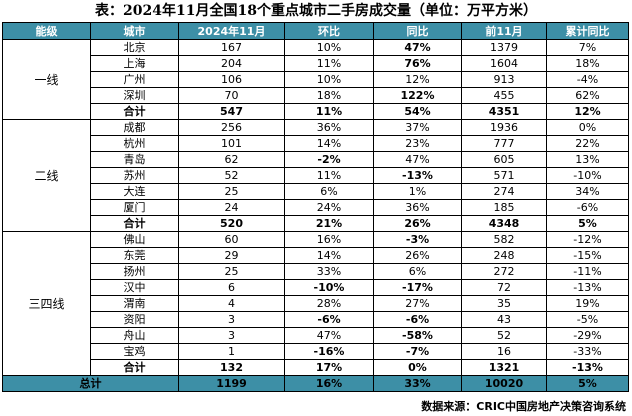 The width and height of the screenshot is (632, 416). I want to click on city-cell: 东莞, so click(134, 255).